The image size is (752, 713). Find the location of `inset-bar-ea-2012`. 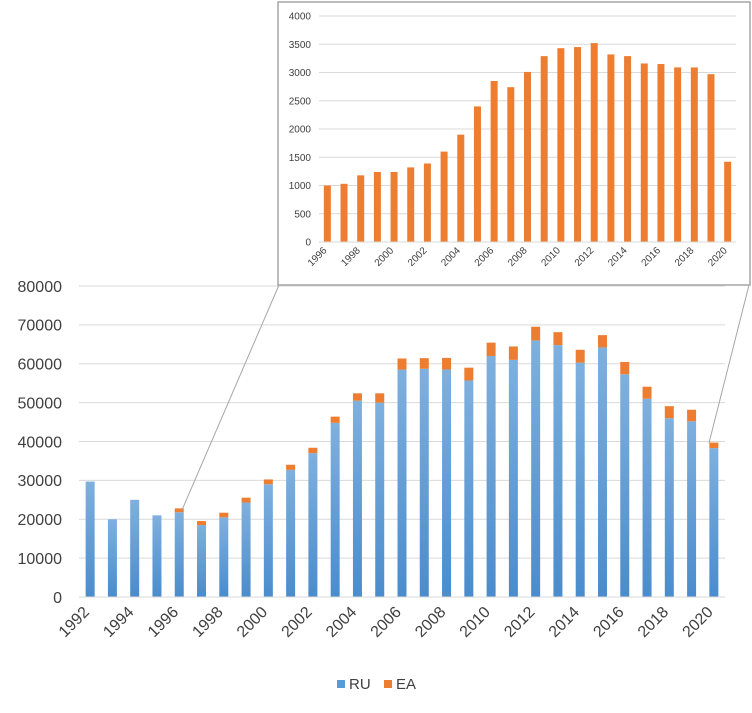

inset-bar-ea-2012 is located at coordinates (594, 143).